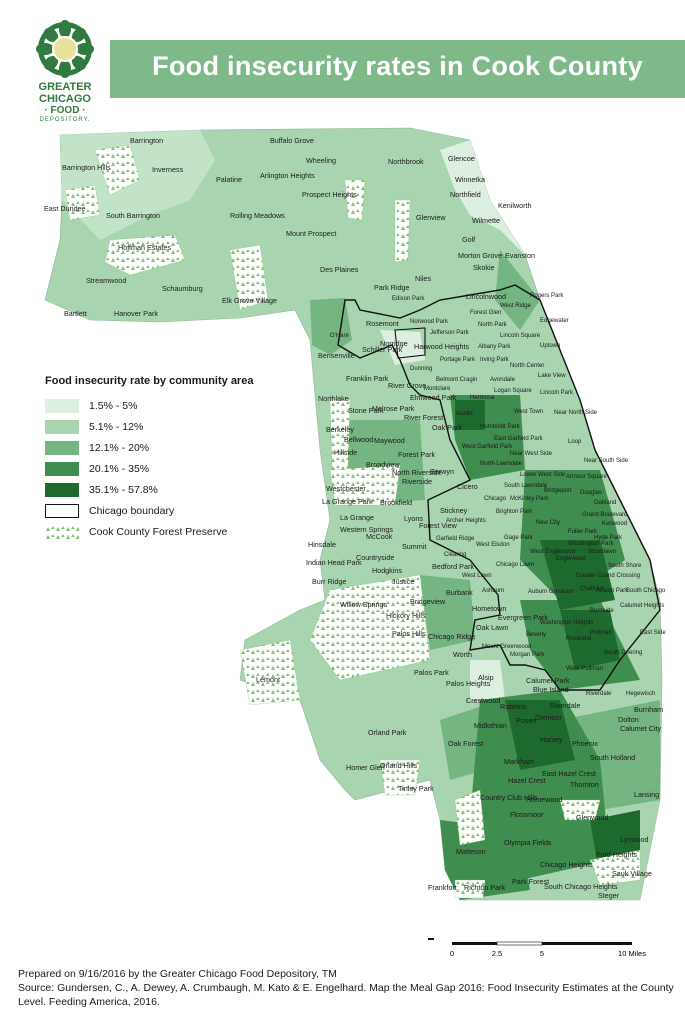 The image size is (685, 1024). Describe the element at coordinates (544, 799) in the screenshot. I see `map-label: Homewood` at that location.